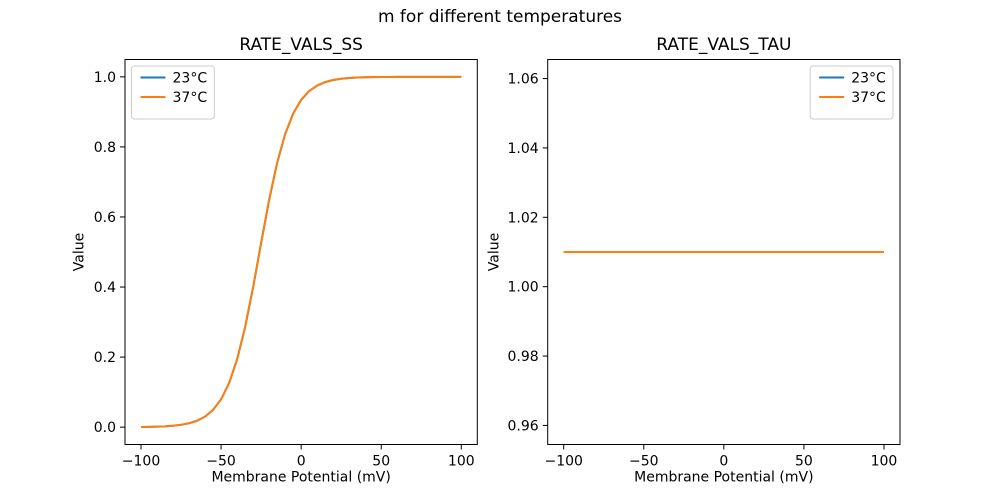  Describe the element at coordinates (105, 218) in the screenshot. I see `y-tick-label: 0.6` at that location.